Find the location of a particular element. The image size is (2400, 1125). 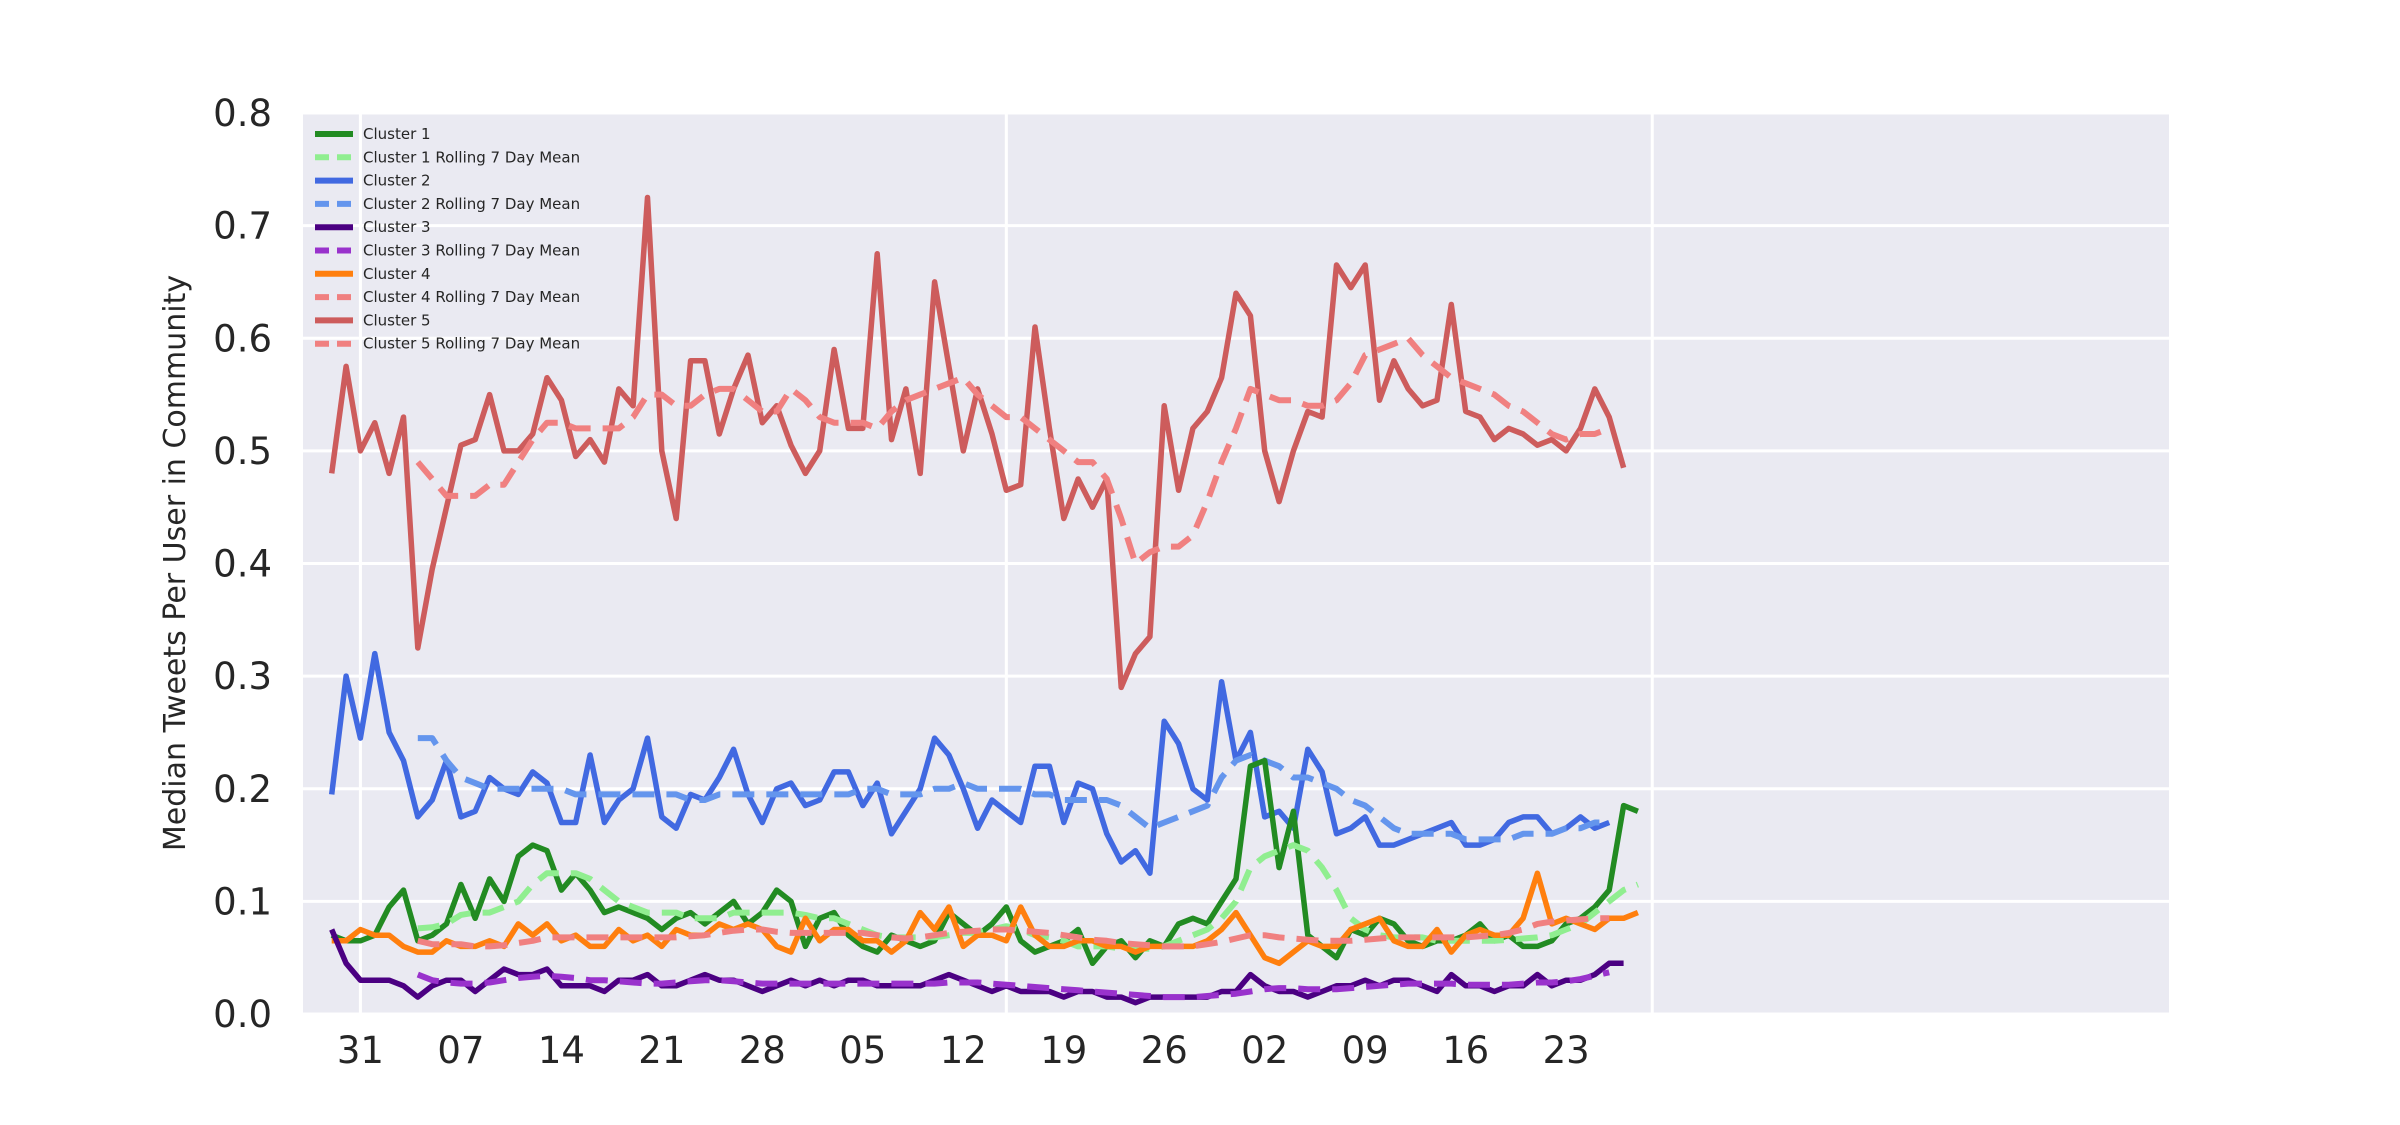

legend-item: Cluster 2 is located at coordinates (373, 181).